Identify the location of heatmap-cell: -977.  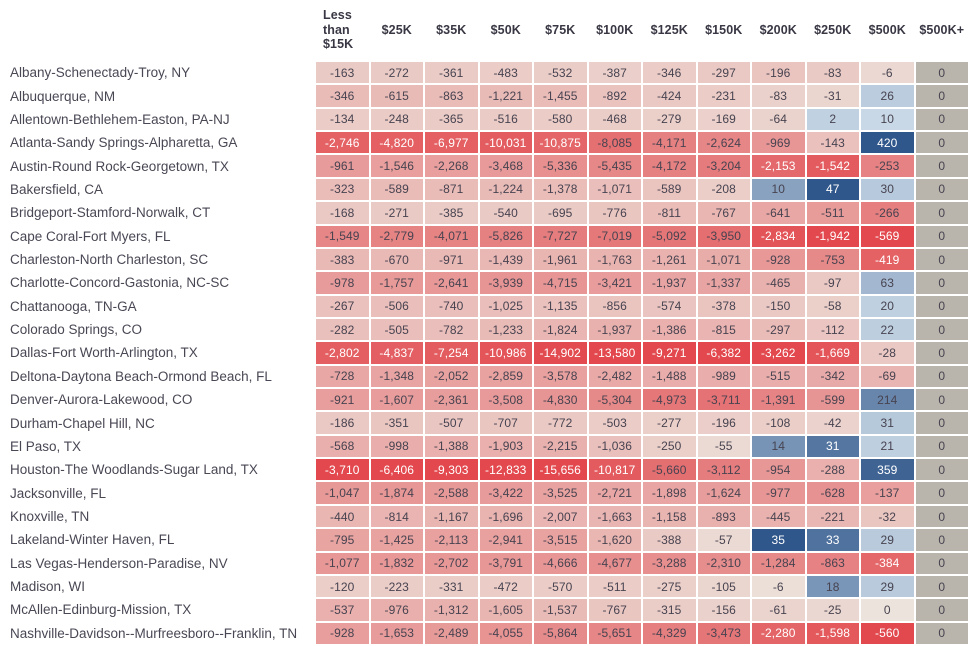
(778, 493).